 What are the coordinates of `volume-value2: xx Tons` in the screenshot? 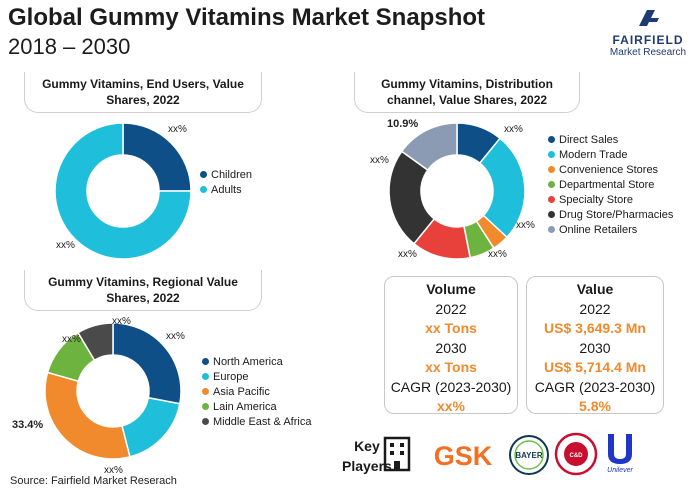 It's located at (451, 367).